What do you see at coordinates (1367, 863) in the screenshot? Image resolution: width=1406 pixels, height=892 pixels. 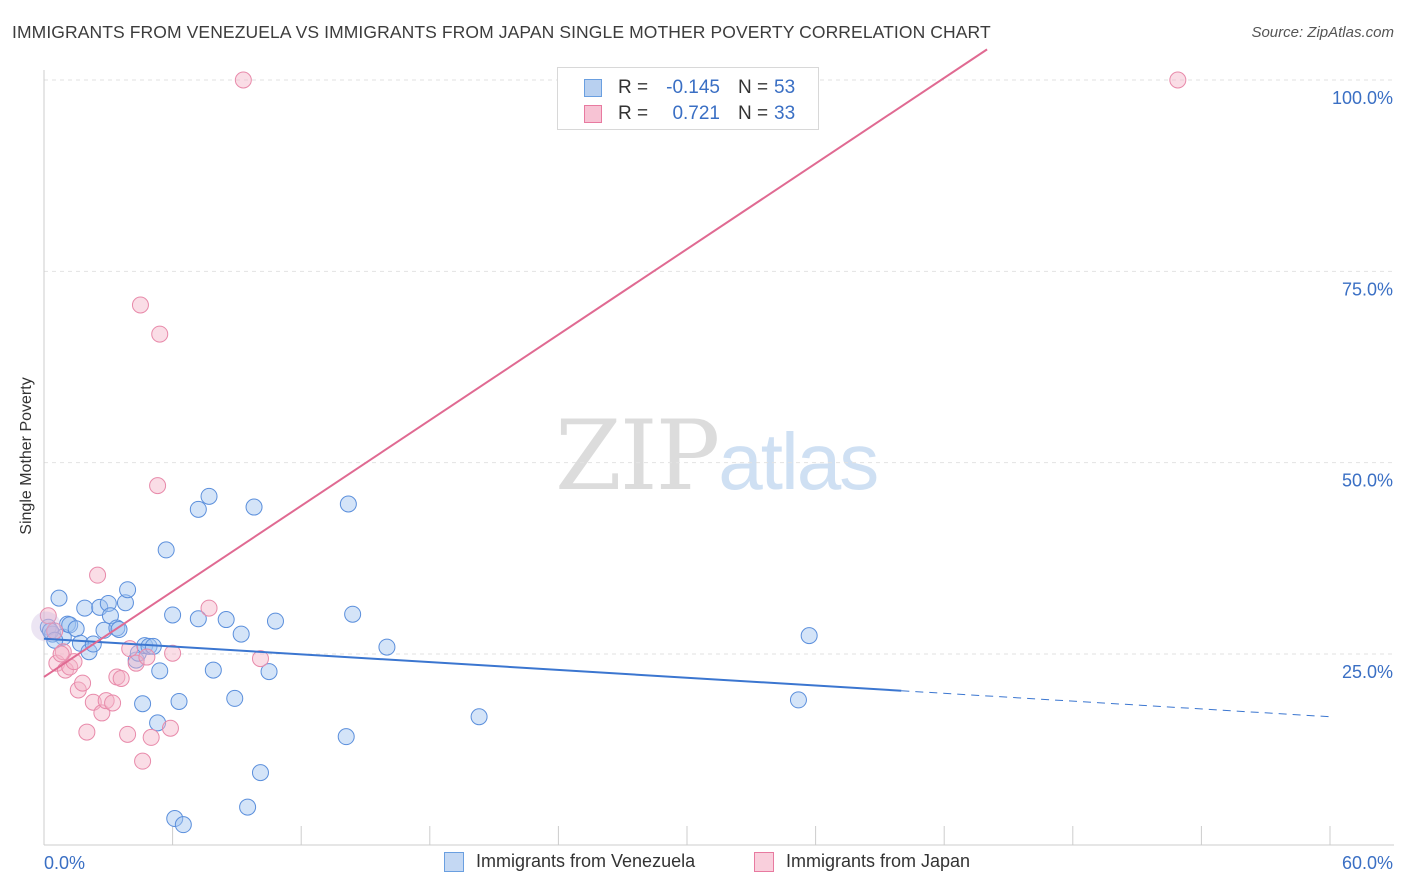 I see `x-tick-label: 60.0%` at bounding box center [1367, 863].